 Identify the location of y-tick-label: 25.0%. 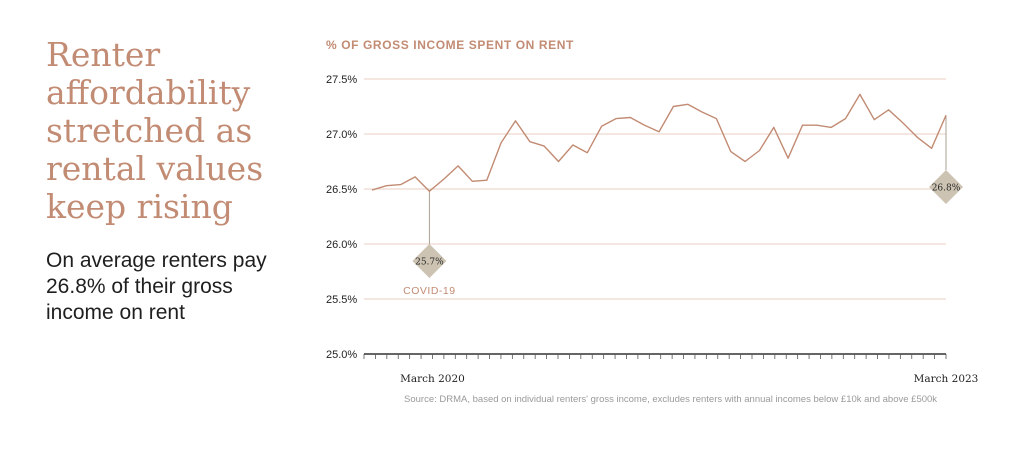
(341, 355).